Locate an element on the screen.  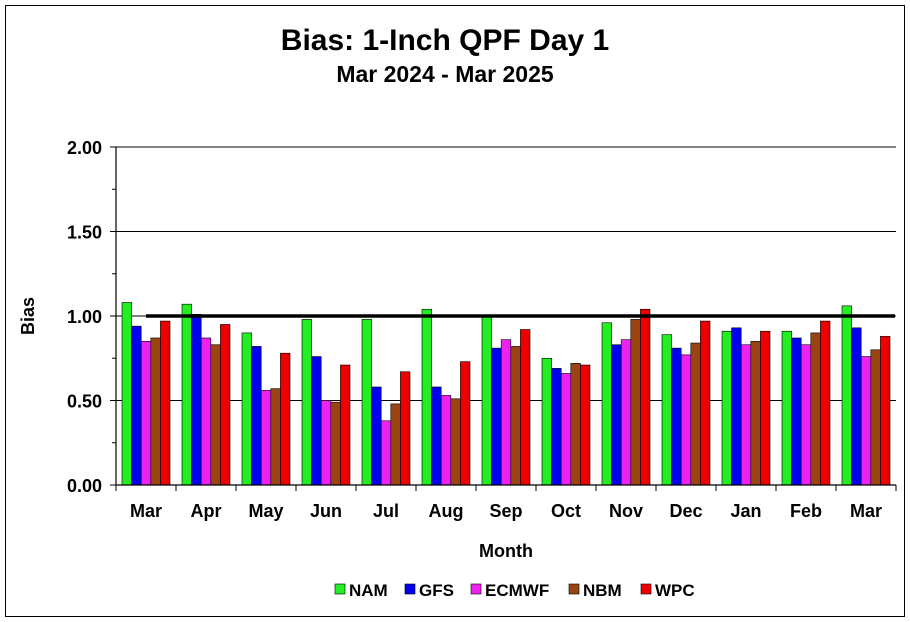
x-tick-label: Feb is located at coordinates (806, 511).